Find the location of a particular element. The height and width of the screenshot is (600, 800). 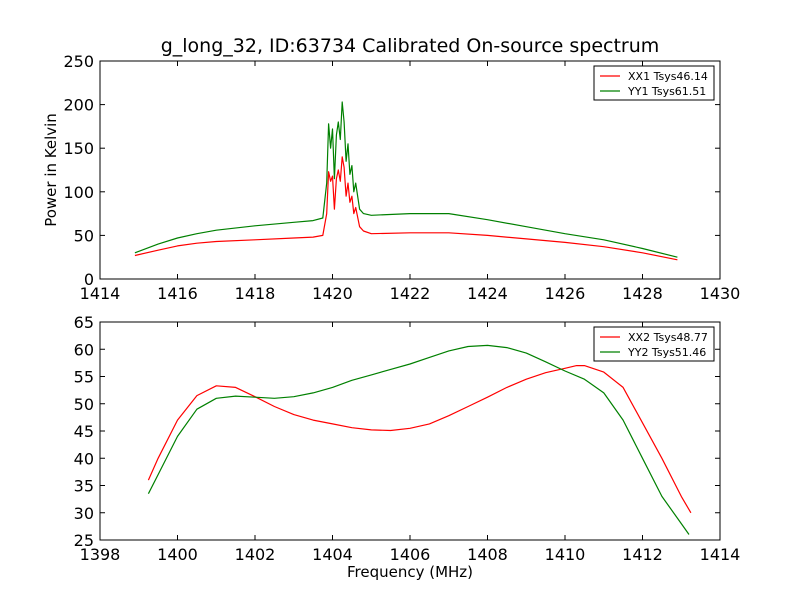

legend-label-2: YY2 Tsys51.46 is located at coordinates (666, 352).